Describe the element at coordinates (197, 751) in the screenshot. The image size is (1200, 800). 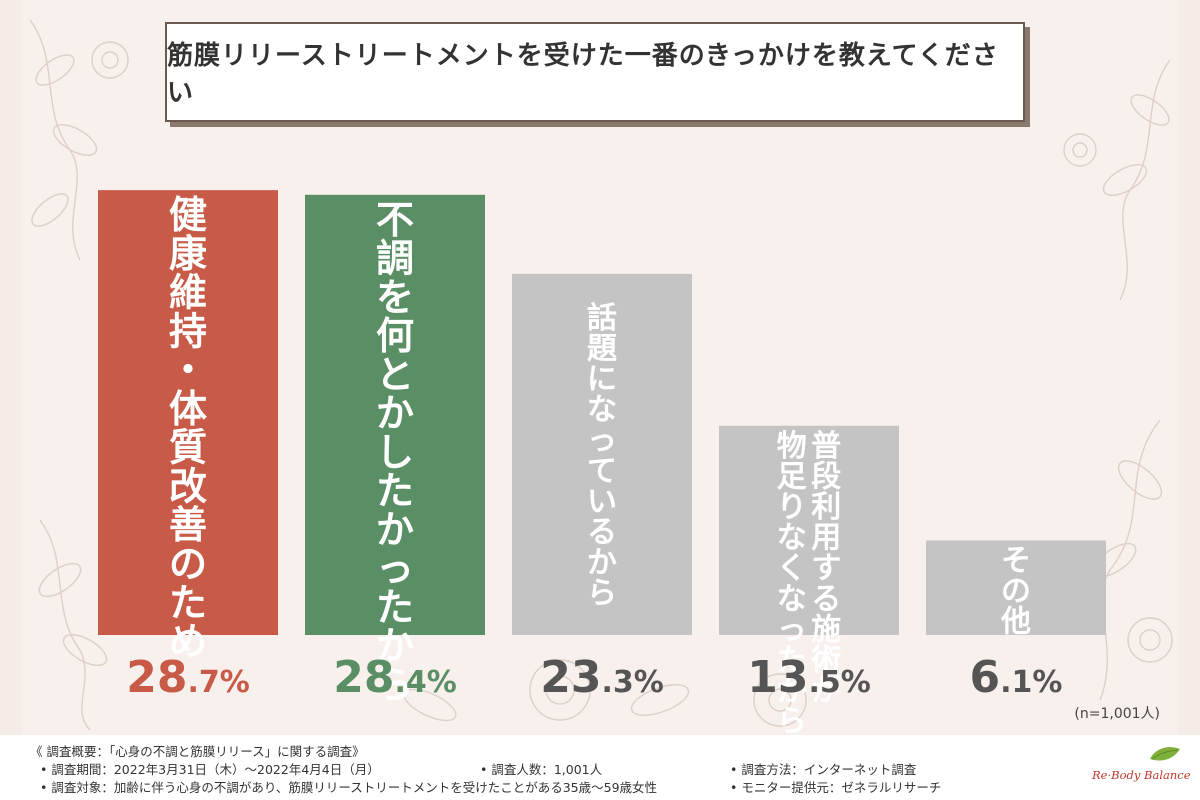
I see `survey-overview: 《 調査概要：「心身の不調と筋膜リリース」に関する調査》` at that location.